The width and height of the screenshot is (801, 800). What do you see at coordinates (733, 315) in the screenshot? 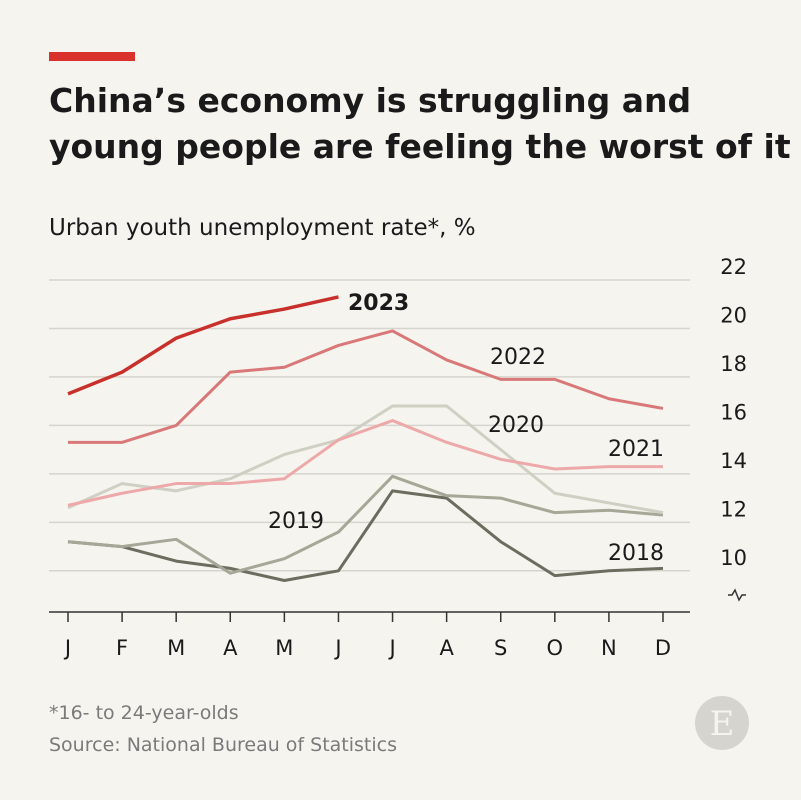
I see `y-tick-label: 20` at bounding box center [733, 315].